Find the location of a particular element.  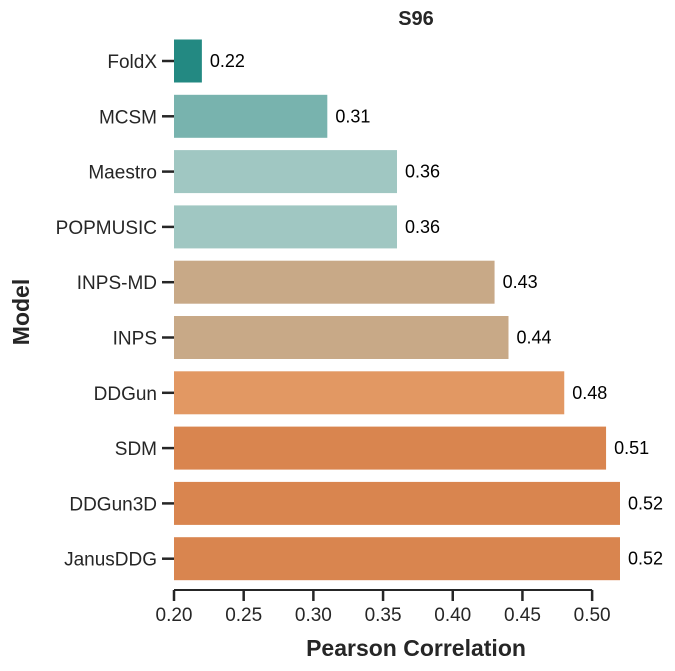

value-label-sdm: 0.51 is located at coordinates (631, 448).